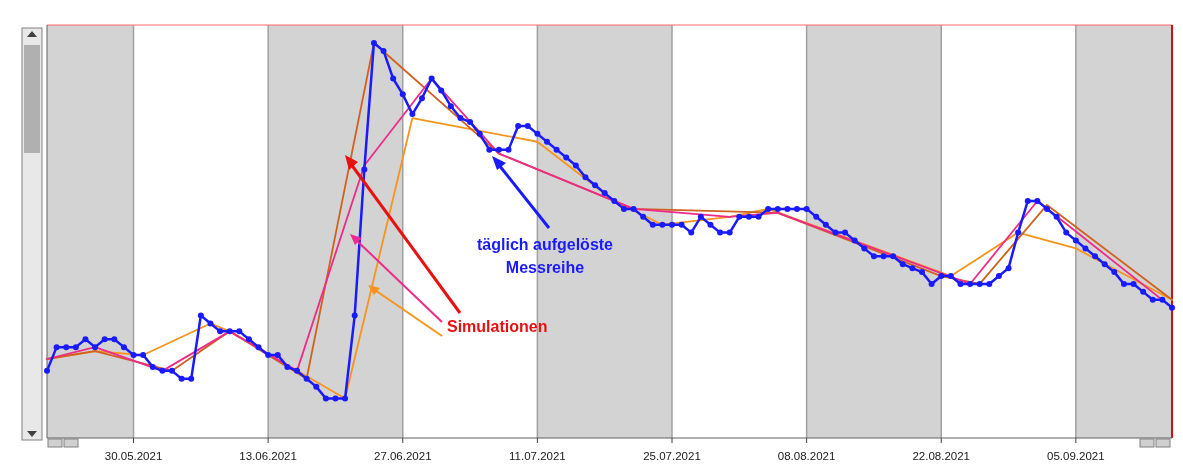 The width and height of the screenshot is (1183, 468). What do you see at coordinates (268, 456) in the screenshot?
I see `x-tick-label: 13.06.2021` at bounding box center [268, 456].